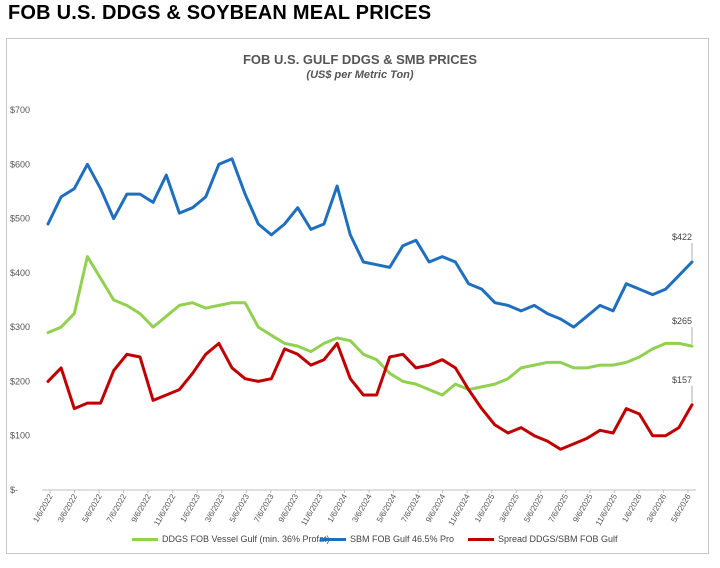  I want to click on x-tick-label: 5/6/2024, so click(387, 508).